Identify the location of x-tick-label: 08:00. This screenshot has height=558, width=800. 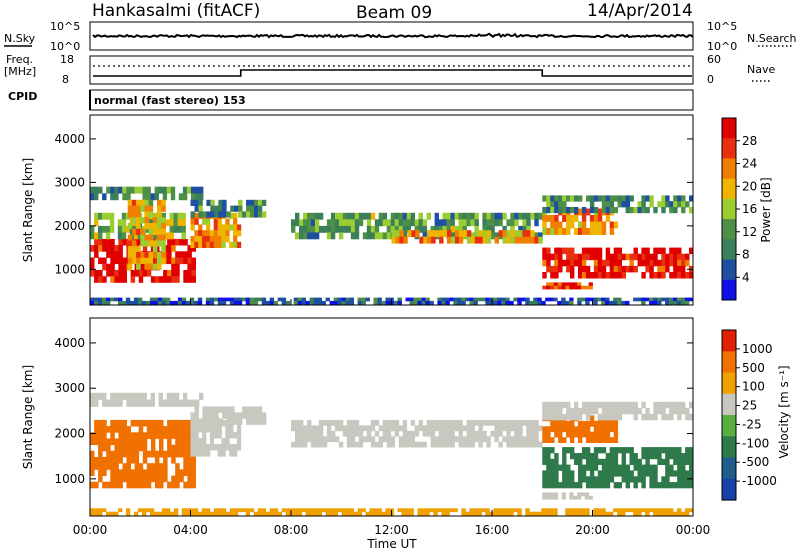
(291, 530).